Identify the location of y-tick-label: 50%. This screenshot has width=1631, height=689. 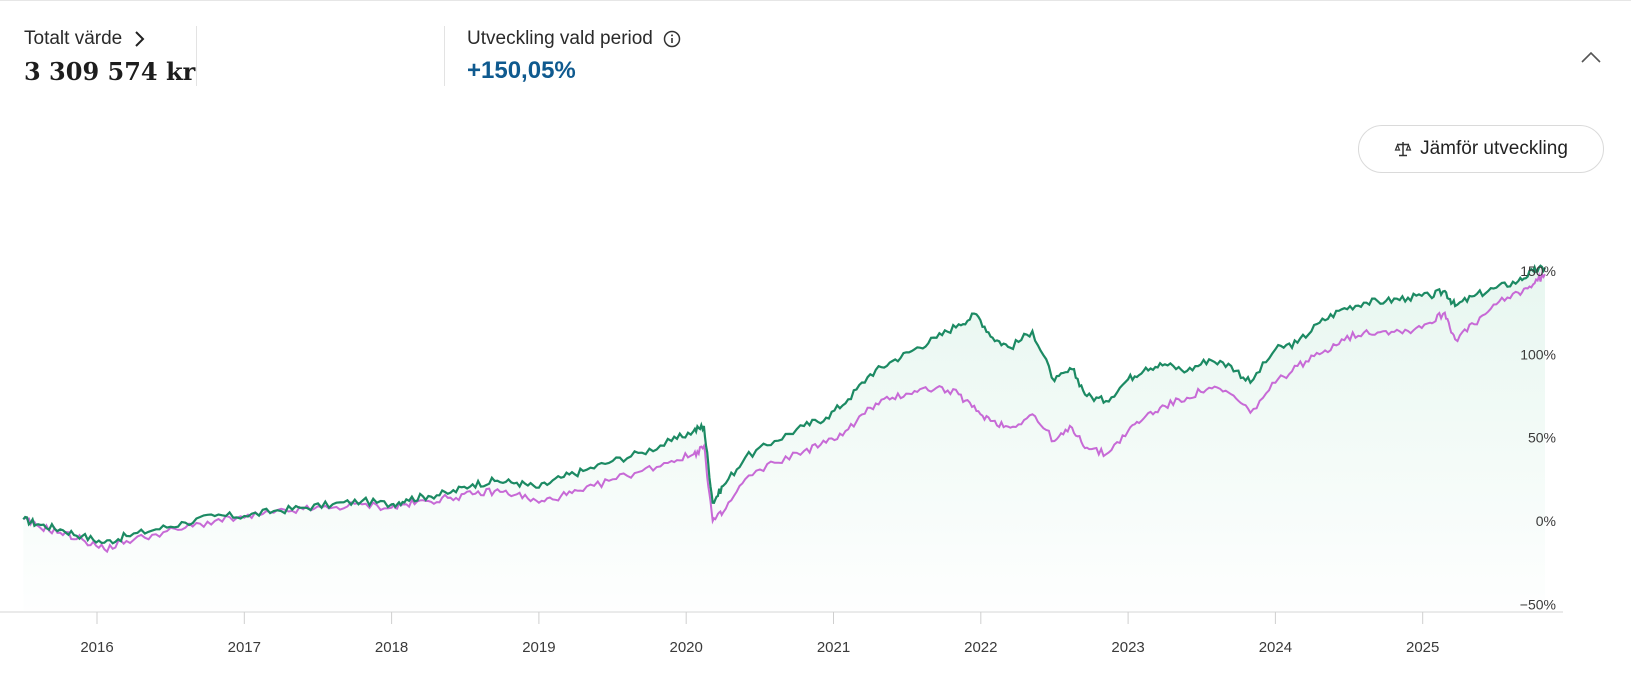
(1542, 438).